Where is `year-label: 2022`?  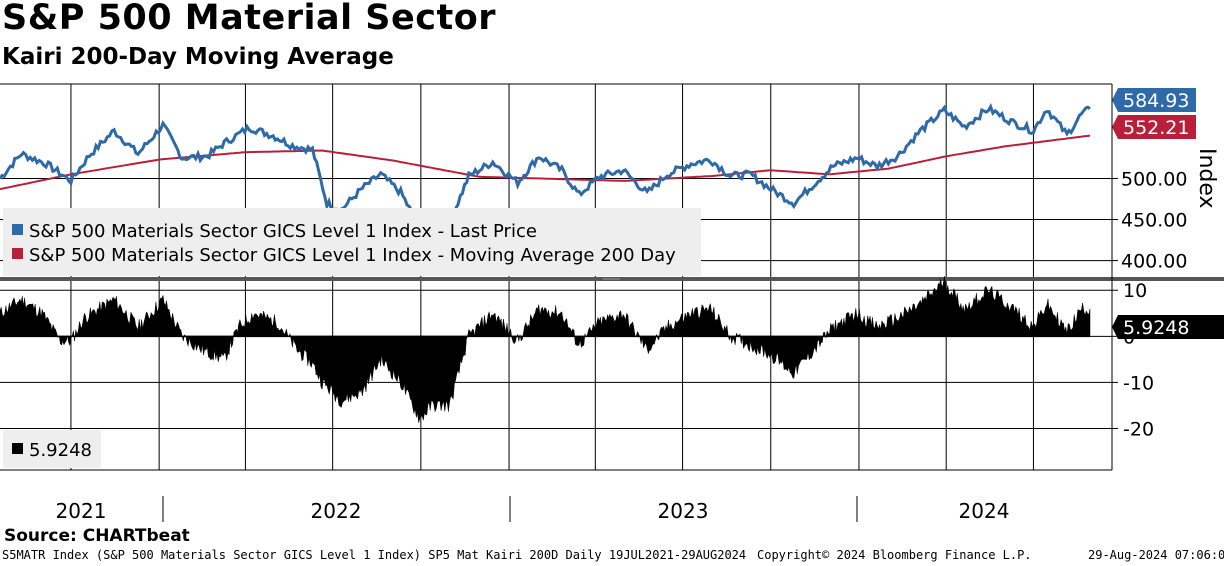
year-label: 2022 is located at coordinates (336, 511).